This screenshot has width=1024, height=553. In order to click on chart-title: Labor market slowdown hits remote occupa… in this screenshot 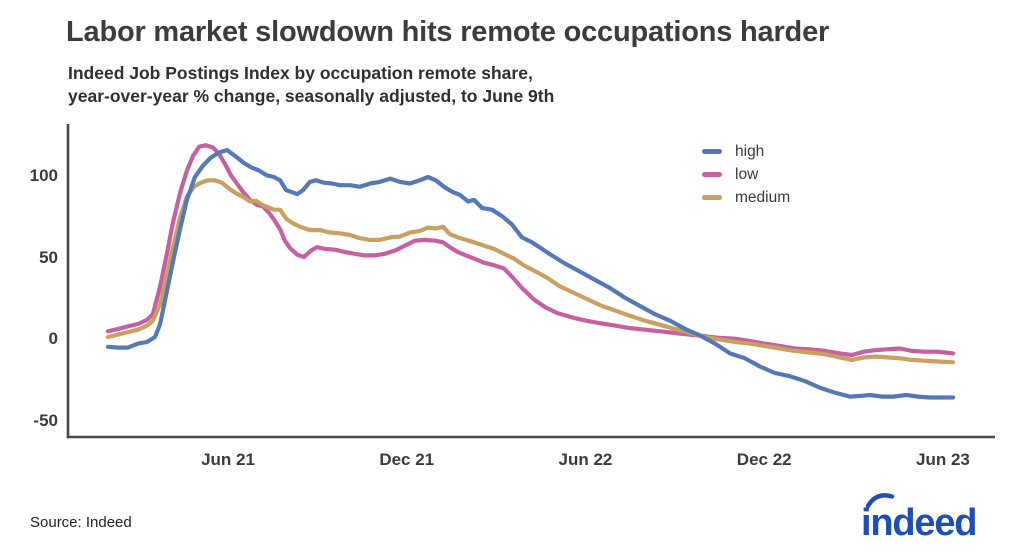, I will do `click(448, 32)`.